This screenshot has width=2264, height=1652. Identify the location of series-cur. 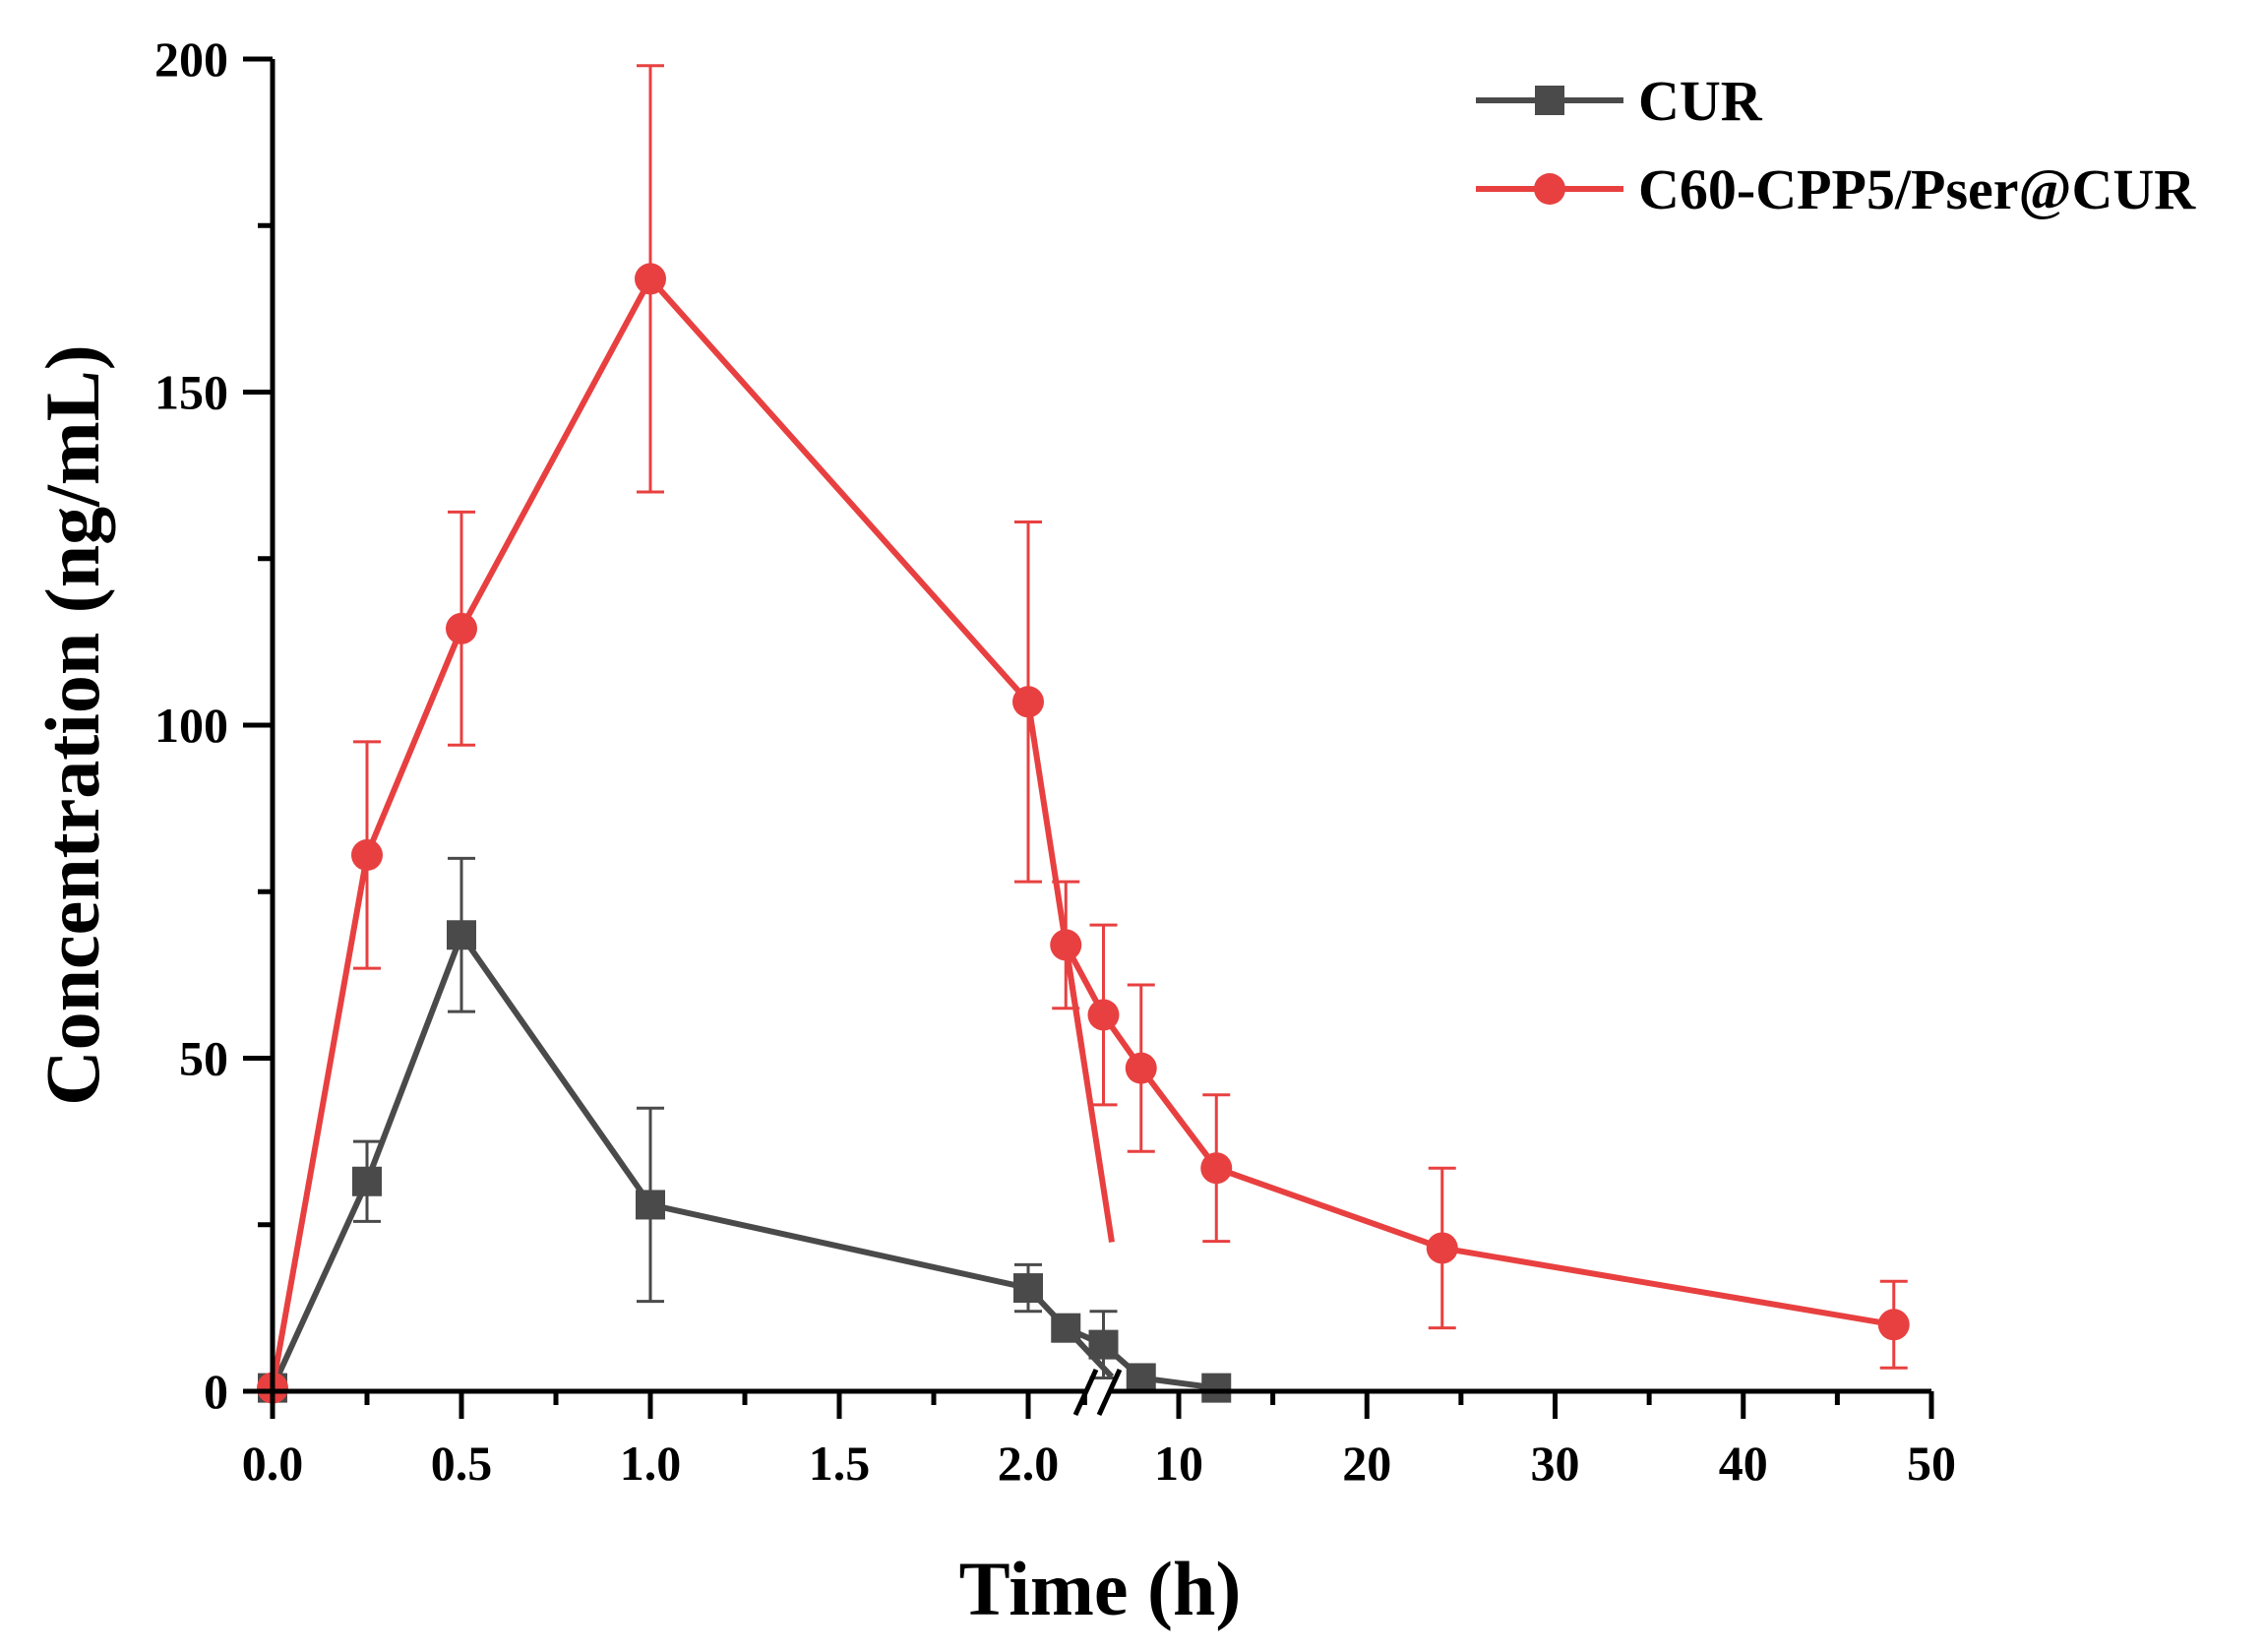
(745, 1129).